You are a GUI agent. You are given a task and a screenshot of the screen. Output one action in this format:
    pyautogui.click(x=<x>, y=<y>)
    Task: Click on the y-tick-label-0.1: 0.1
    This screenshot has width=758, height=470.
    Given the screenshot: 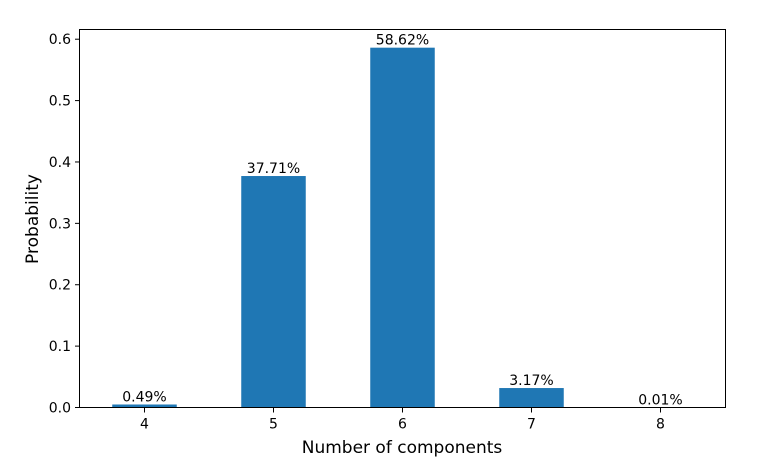 What is the action you would take?
    pyautogui.click(x=60, y=347)
    